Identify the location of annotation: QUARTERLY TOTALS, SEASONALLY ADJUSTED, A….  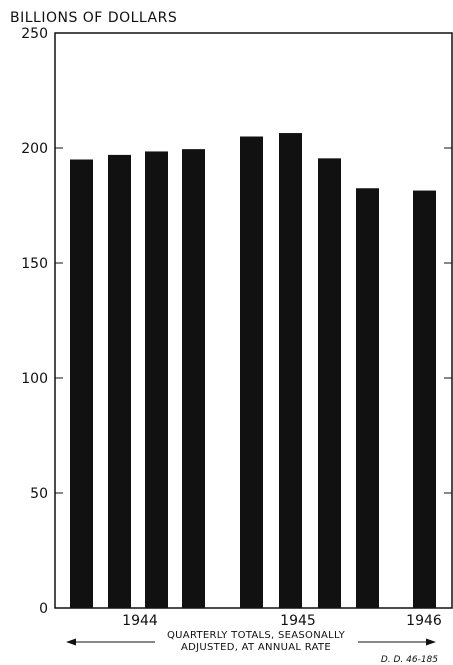
(251, 641).